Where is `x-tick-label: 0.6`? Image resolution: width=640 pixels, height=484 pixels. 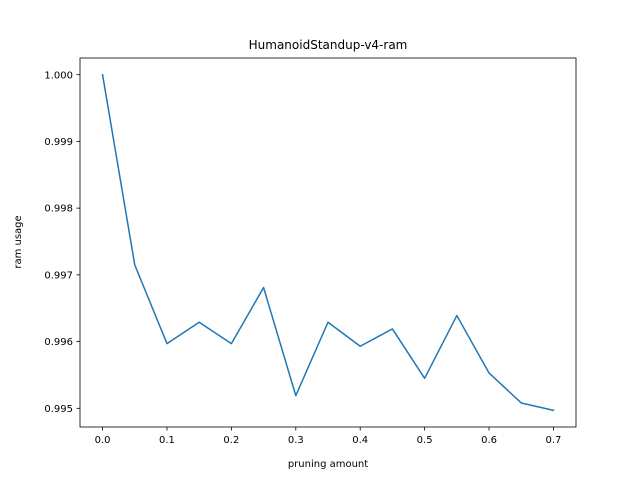 x-tick-label: 0.6 is located at coordinates (489, 440).